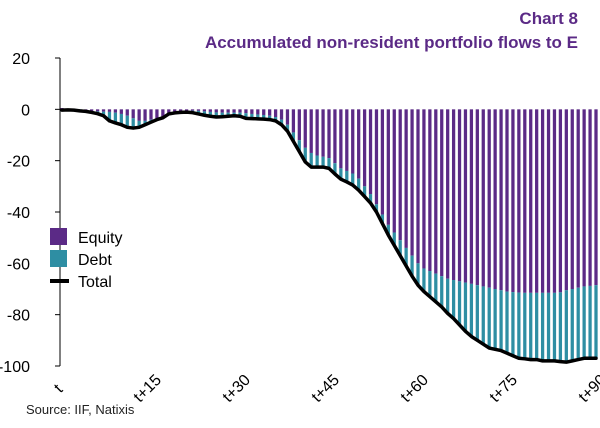  I want to click on y-tick-label: 0, so click(25, 110).